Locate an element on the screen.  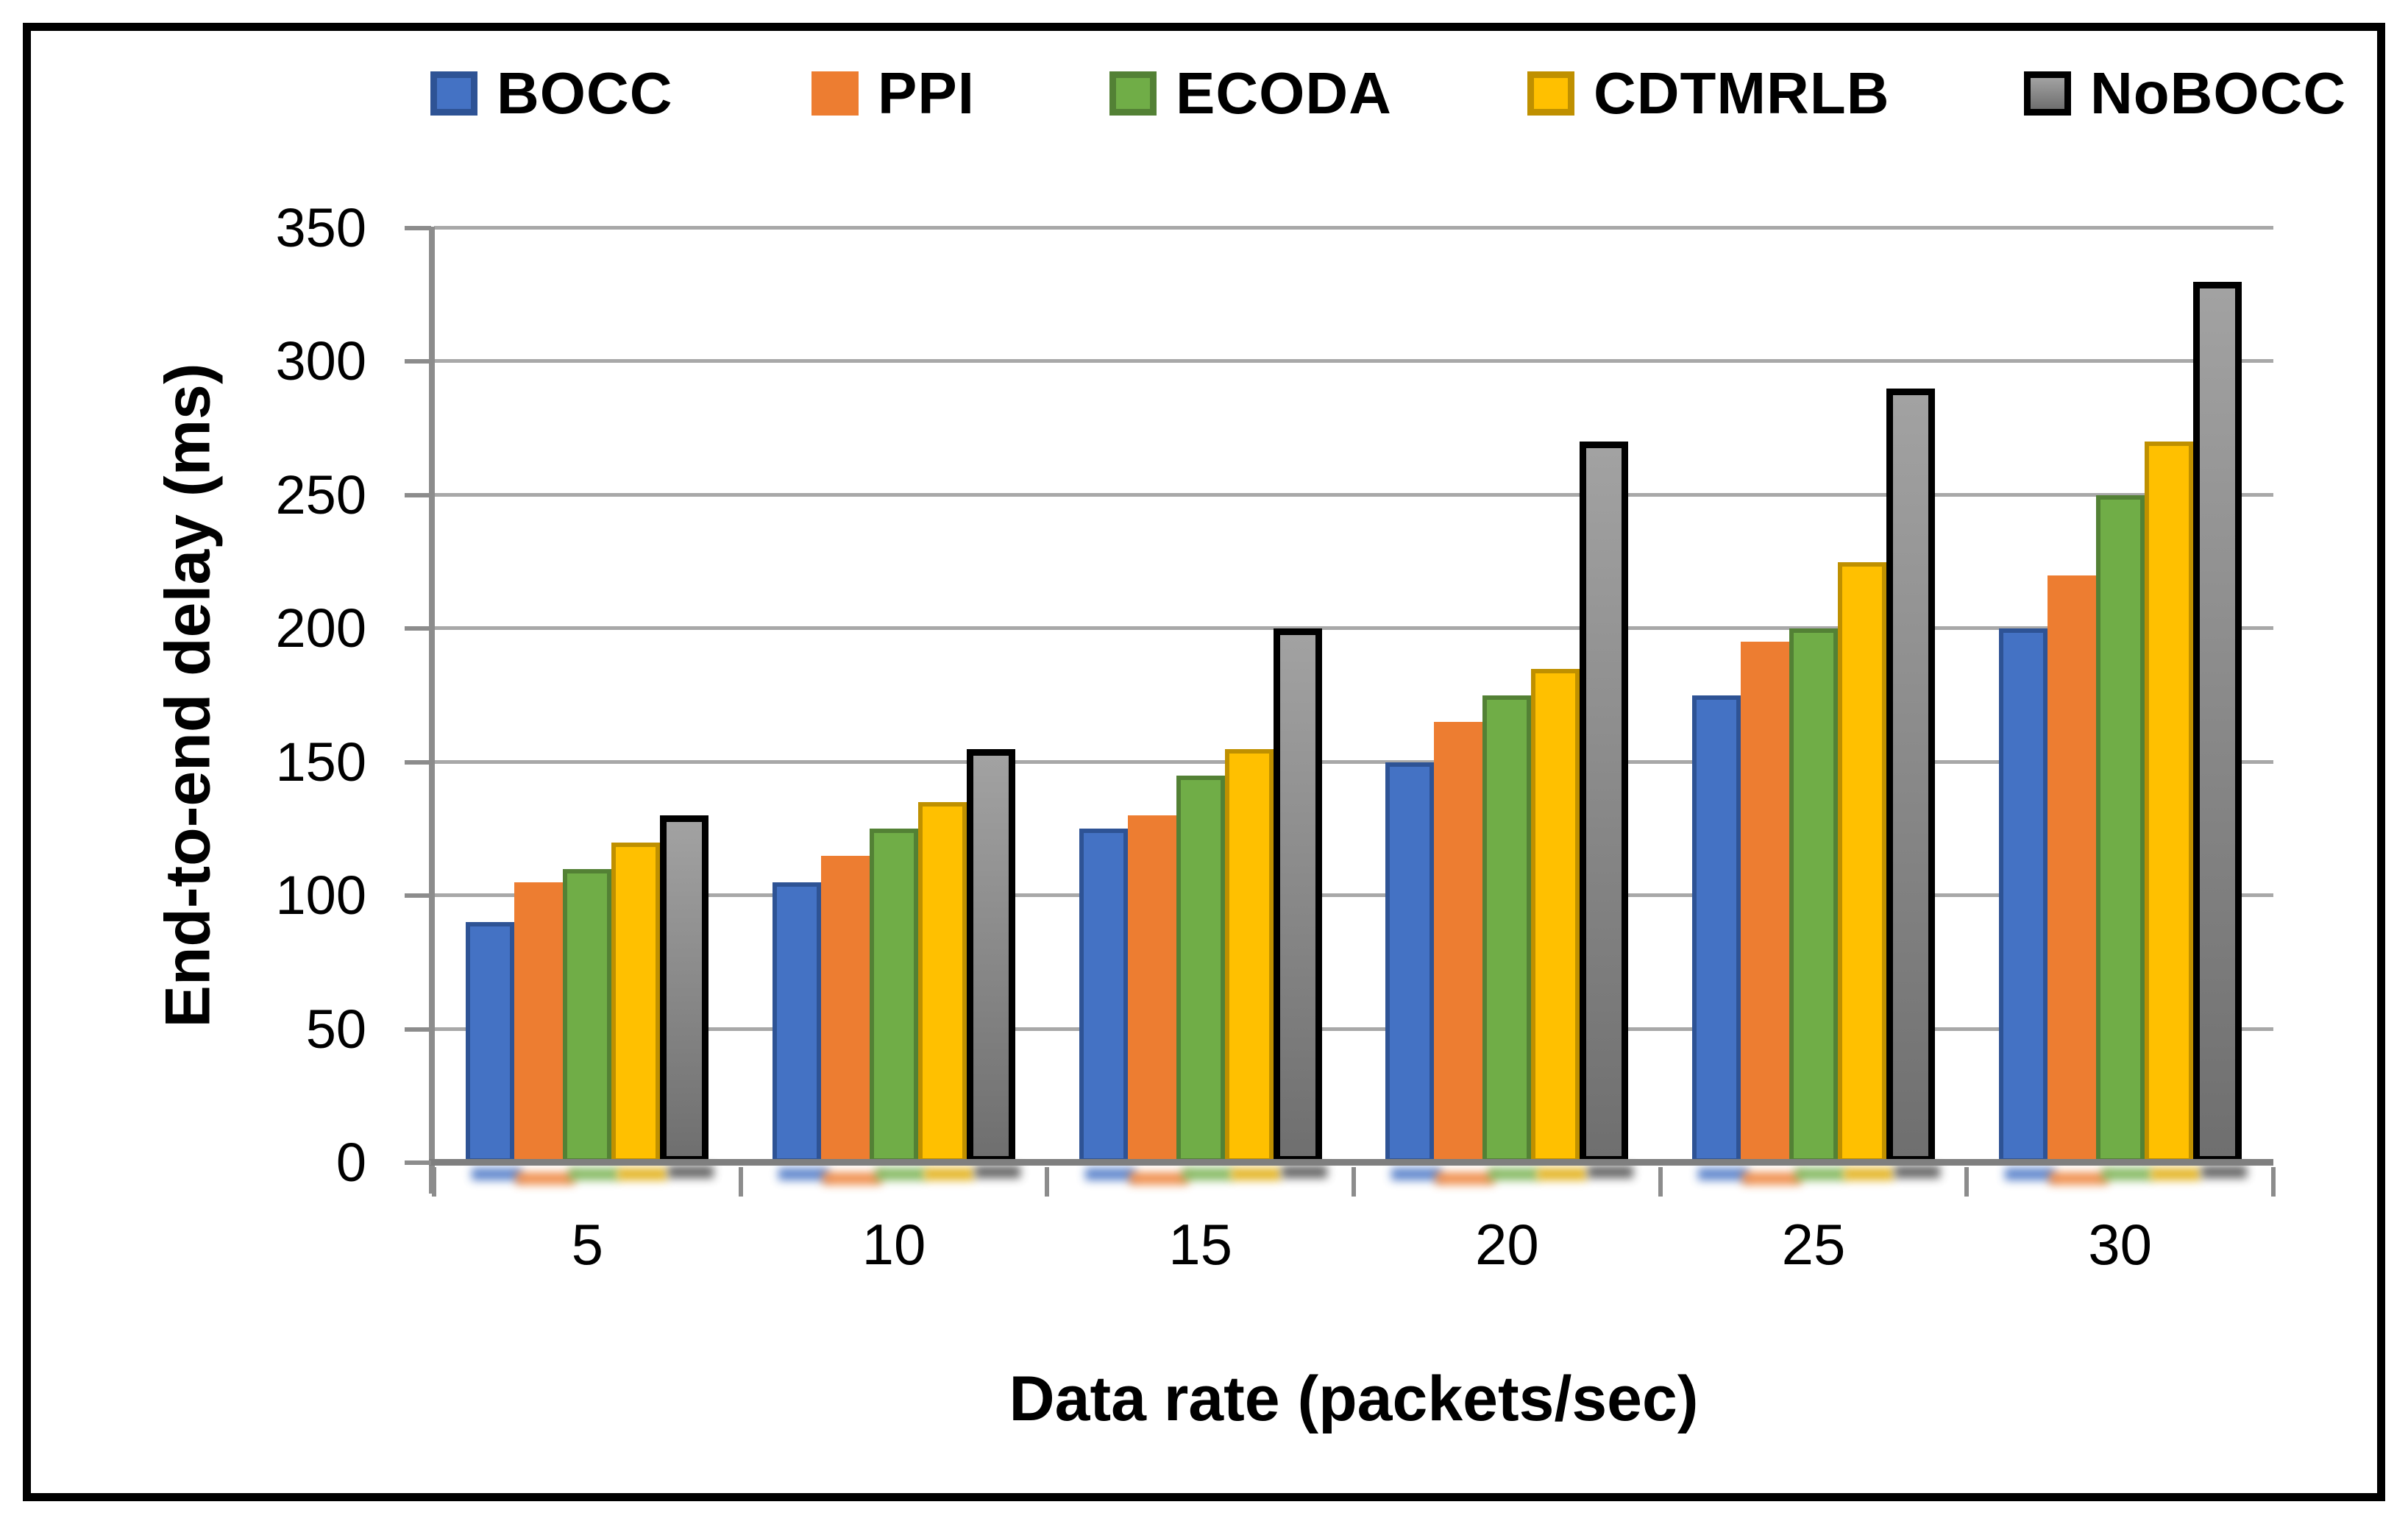
legend-item-bocc: BOCC is located at coordinates (551, 94).